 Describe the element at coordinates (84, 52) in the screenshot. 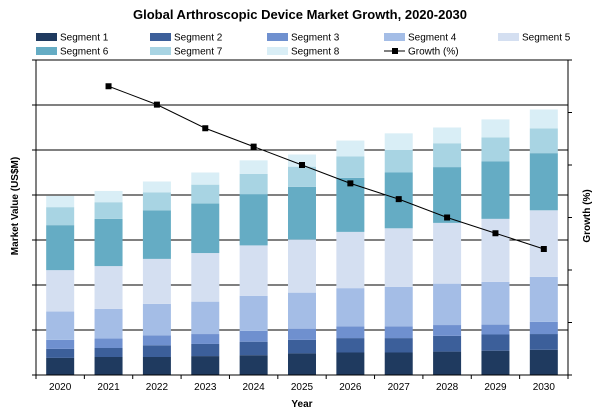

I see `legend-label: Segment 6` at that location.